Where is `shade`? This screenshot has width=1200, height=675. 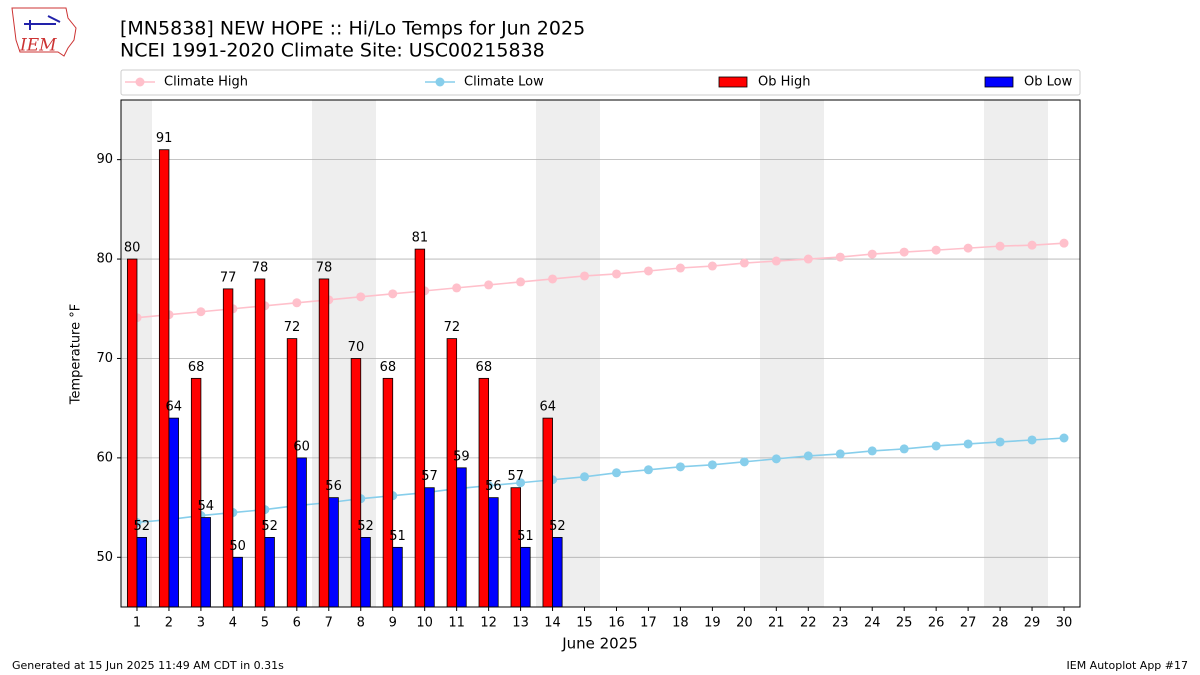
shade is located at coordinates (792, 353).